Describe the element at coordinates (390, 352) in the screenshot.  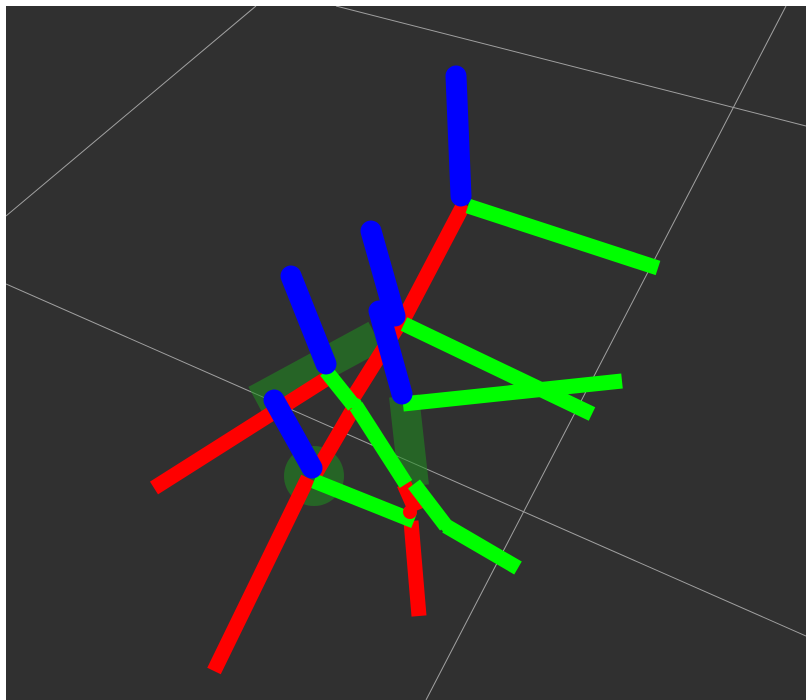
I see `z-axis-frame-center` at that location.